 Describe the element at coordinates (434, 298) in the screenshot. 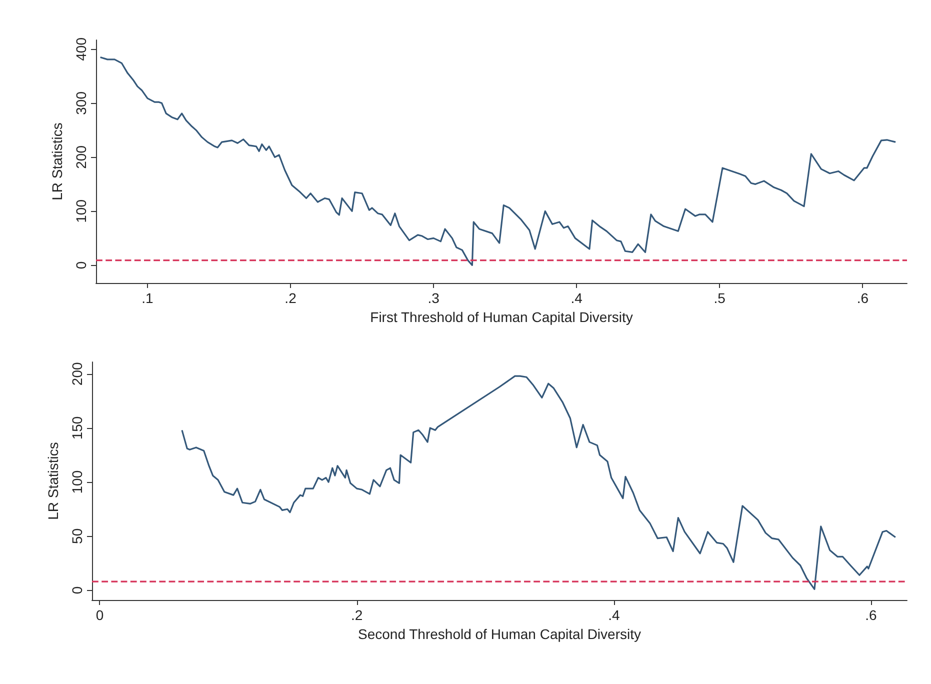

I see `x-tick-label: .3` at that location.